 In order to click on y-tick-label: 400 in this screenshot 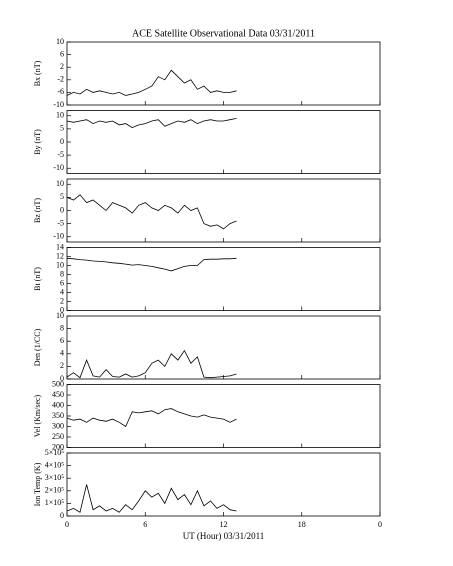, I will do `click(58, 404)`.